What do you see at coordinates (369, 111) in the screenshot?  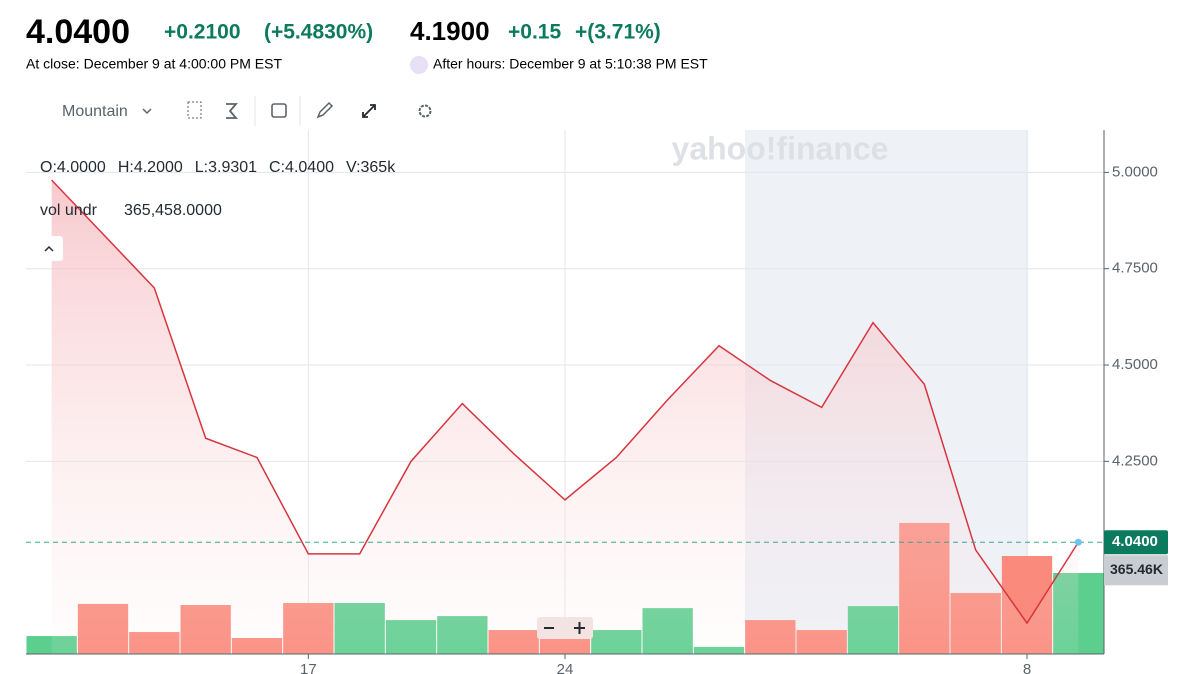 I see `expand-icon` at bounding box center [369, 111].